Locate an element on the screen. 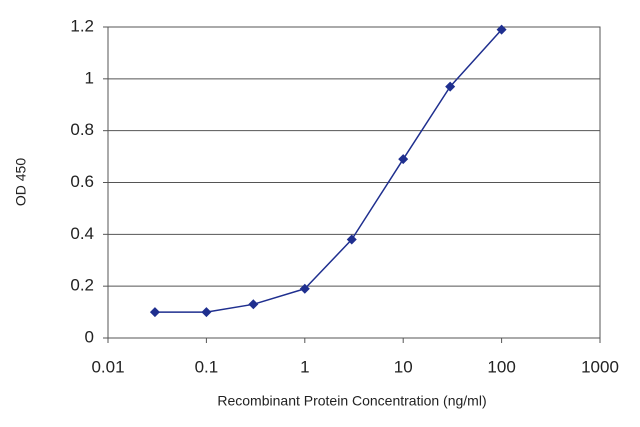 This screenshot has height=427, width=640. y-tick-label: 0.4 is located at coordinates (82, 233).